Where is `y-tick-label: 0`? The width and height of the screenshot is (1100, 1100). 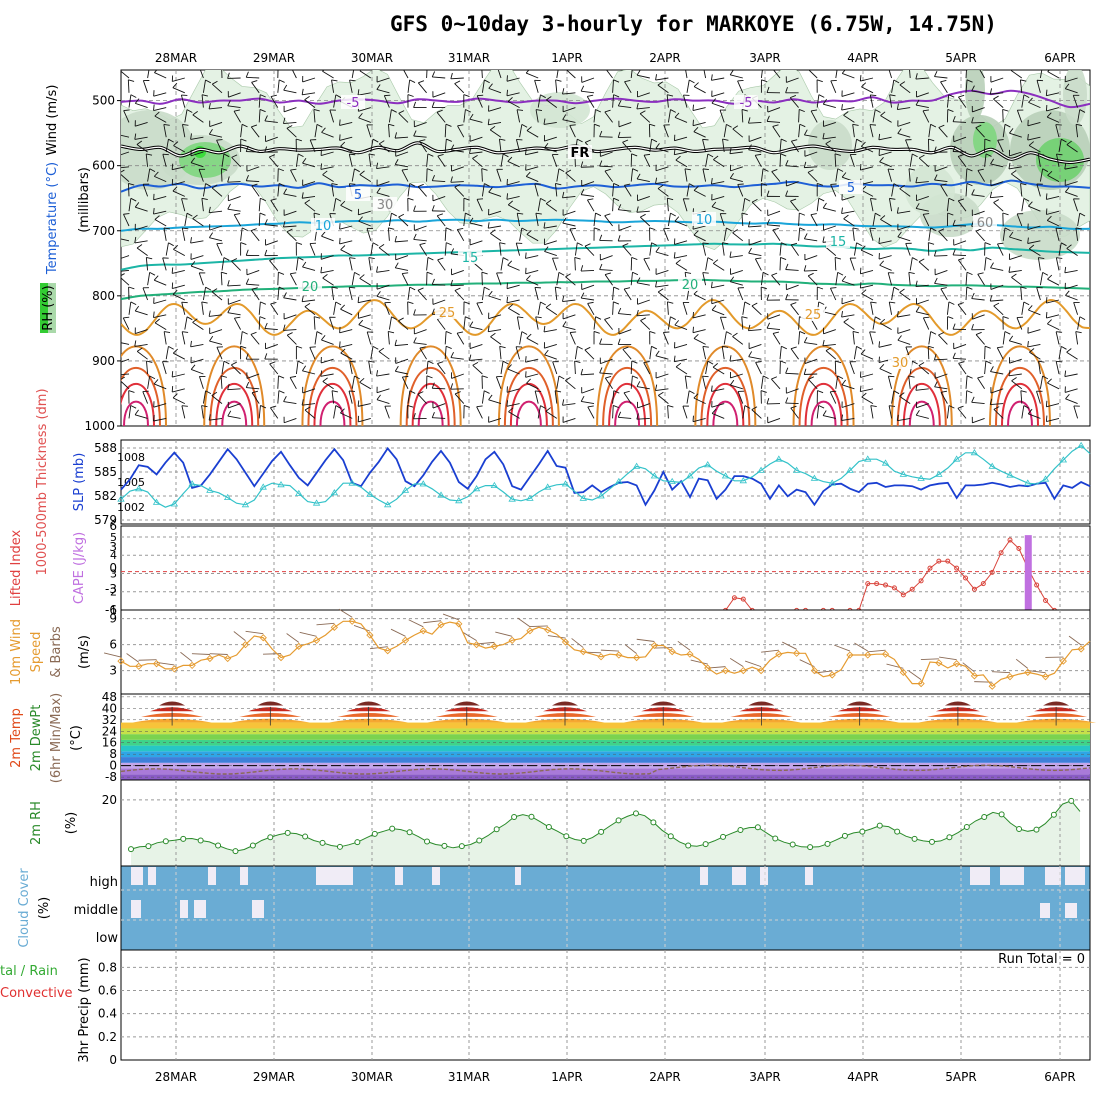 y-tick-label: 0 is located at coordinates (113, 568).